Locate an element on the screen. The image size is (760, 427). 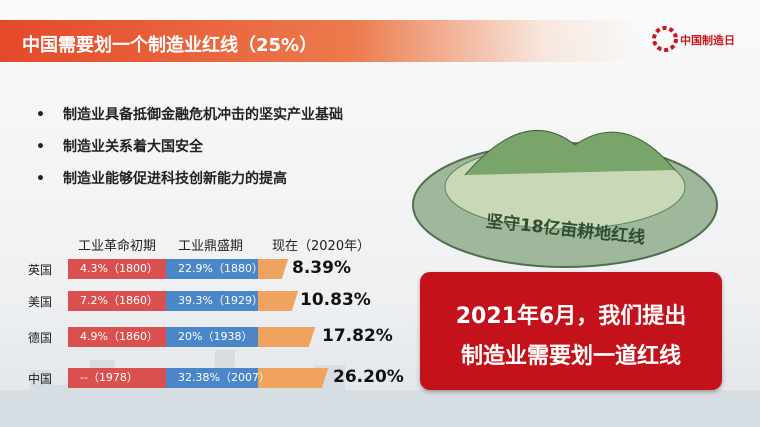
column-header: 工业革命初期 is located at coordinates (117, 246).